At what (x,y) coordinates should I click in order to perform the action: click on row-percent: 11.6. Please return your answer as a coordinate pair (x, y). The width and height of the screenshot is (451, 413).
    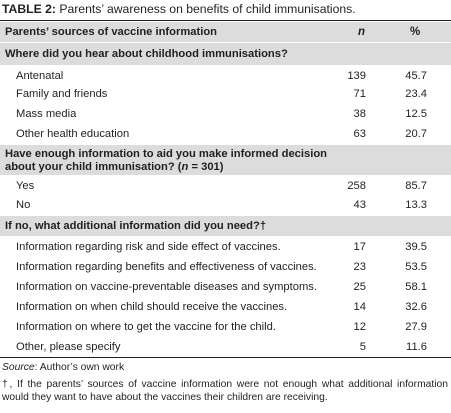
    Looking at the image, I should click on (416, 347).